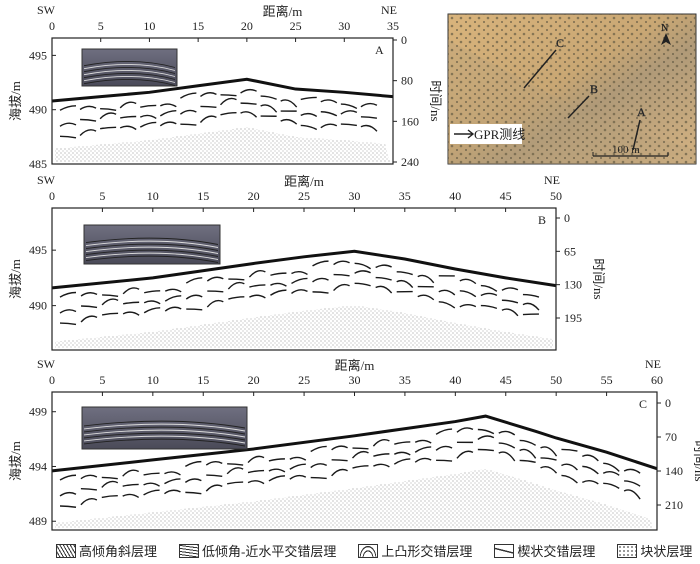 Image resolution: width=700 pixels, height=564 pixels. I want to click on massive-bedding-zone, so click(222, 144).